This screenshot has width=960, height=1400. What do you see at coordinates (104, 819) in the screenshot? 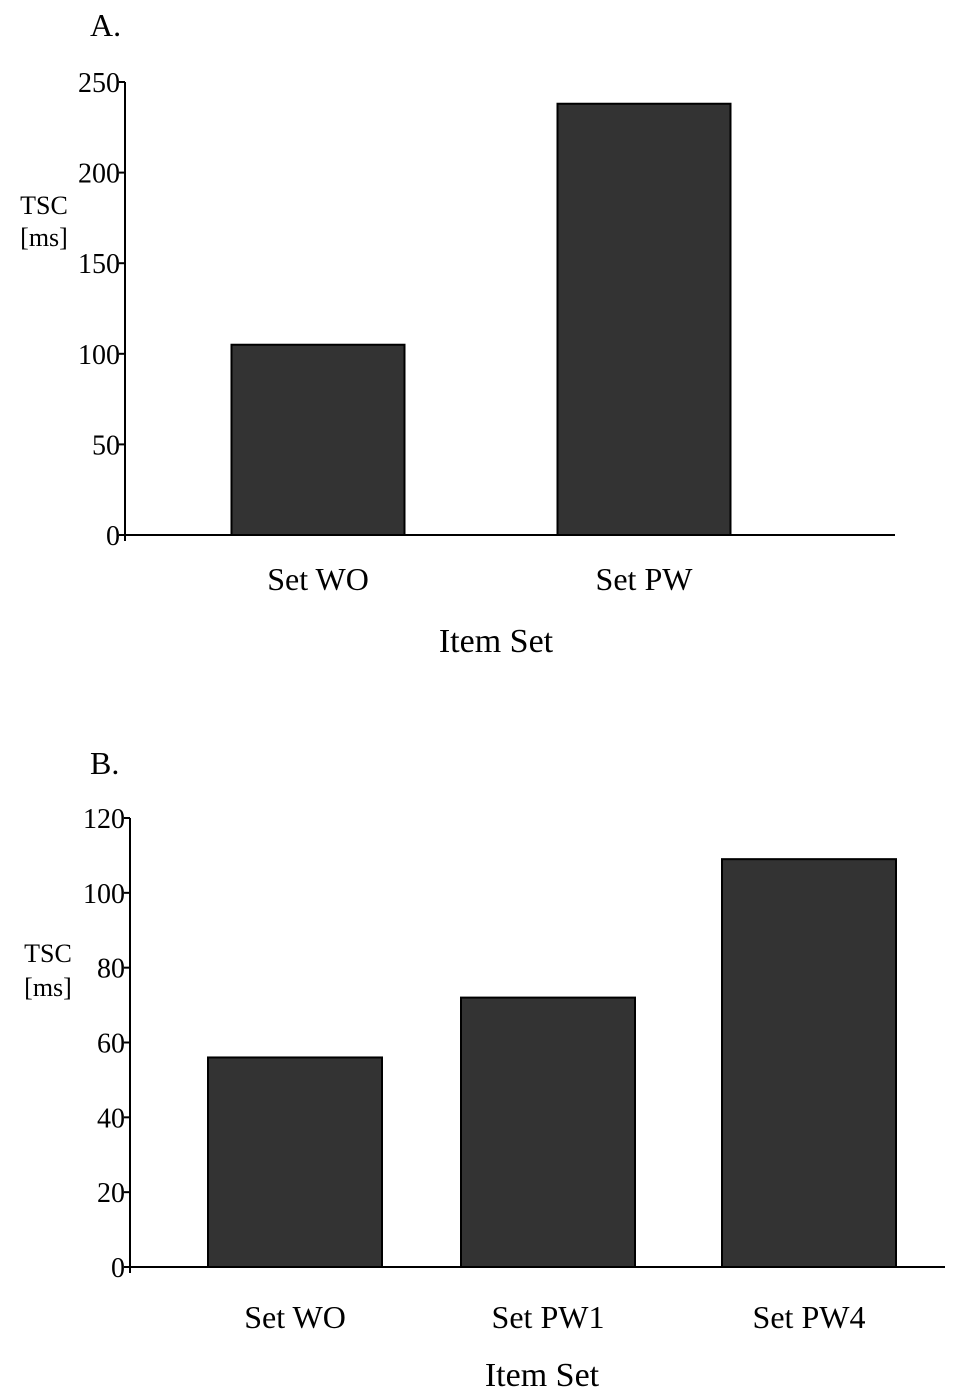
I see `chart-b-y-tick-label-6: 120` at bounding box center [104, 819].